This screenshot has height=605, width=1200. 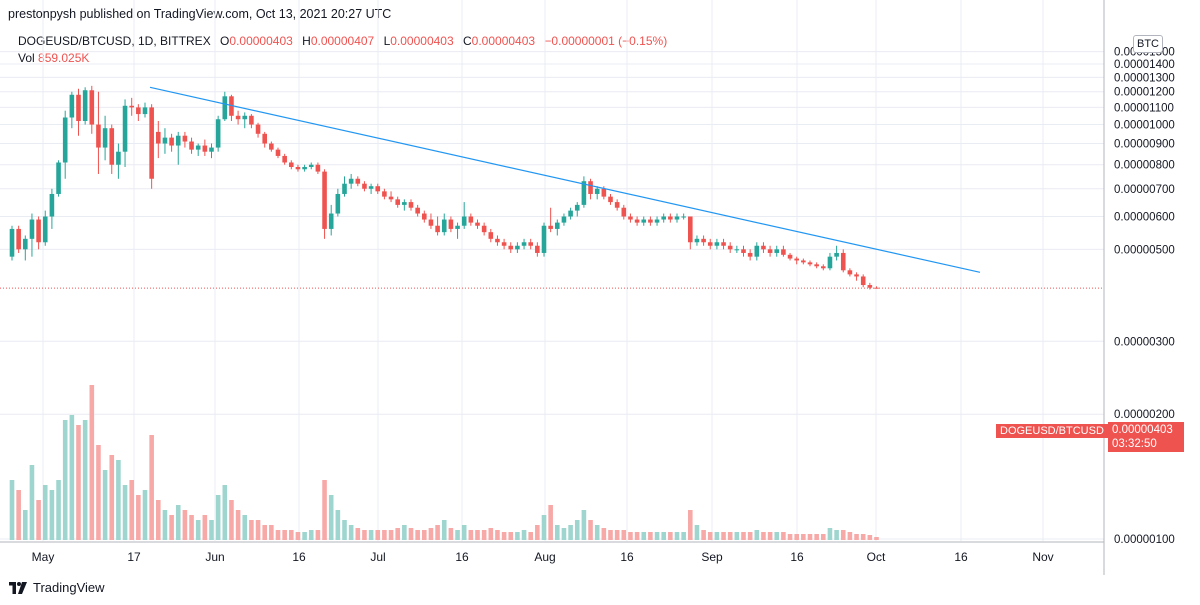 What do you see at coordinates (225, 41) in the screenshot?
I see `open-label: O` at bounding box center [225, 41].